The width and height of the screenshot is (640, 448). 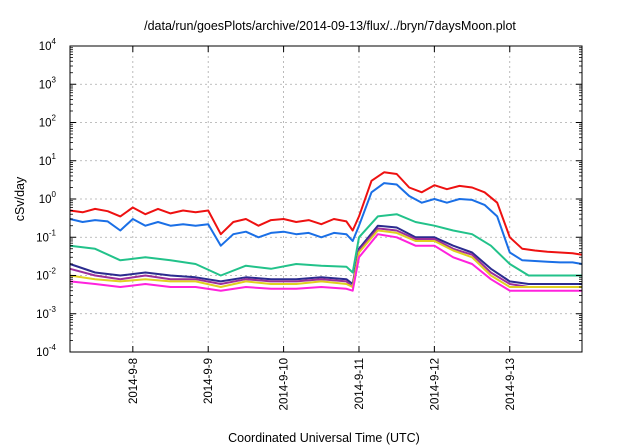 What do you see at coordinates (48, 83) in the screenshot?
I see `y-tick-label: 10³` at bounding box center [48, 83].